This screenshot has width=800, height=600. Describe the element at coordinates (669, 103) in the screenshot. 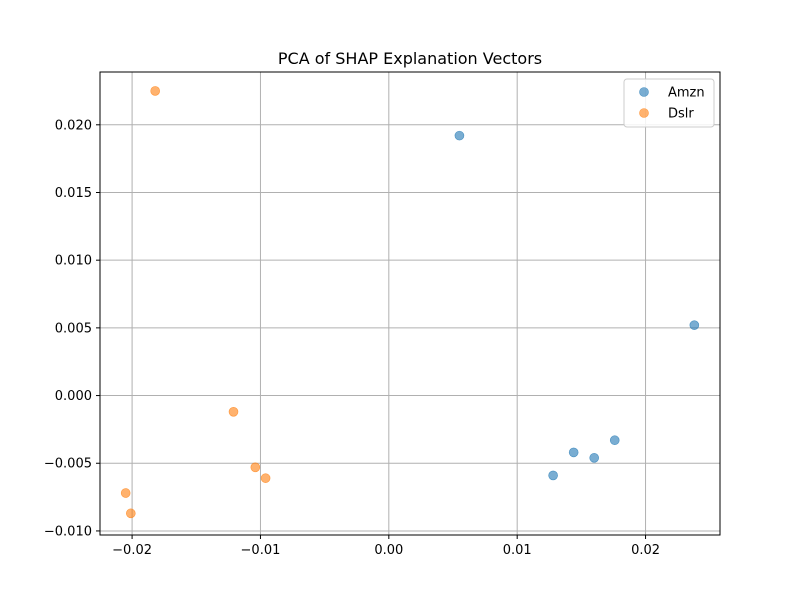

I see `legend: Amzn Dslr` at that location.